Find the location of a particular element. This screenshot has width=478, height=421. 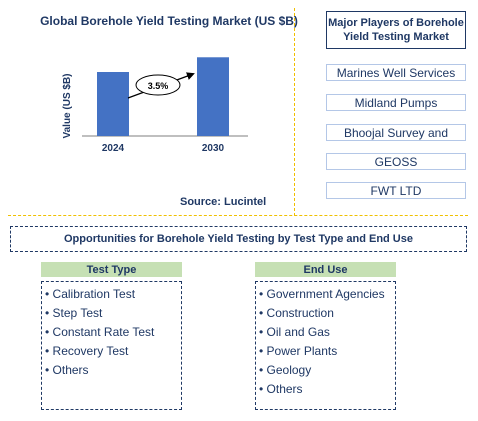

cagr-bubble is located at coordinates (158, 85).